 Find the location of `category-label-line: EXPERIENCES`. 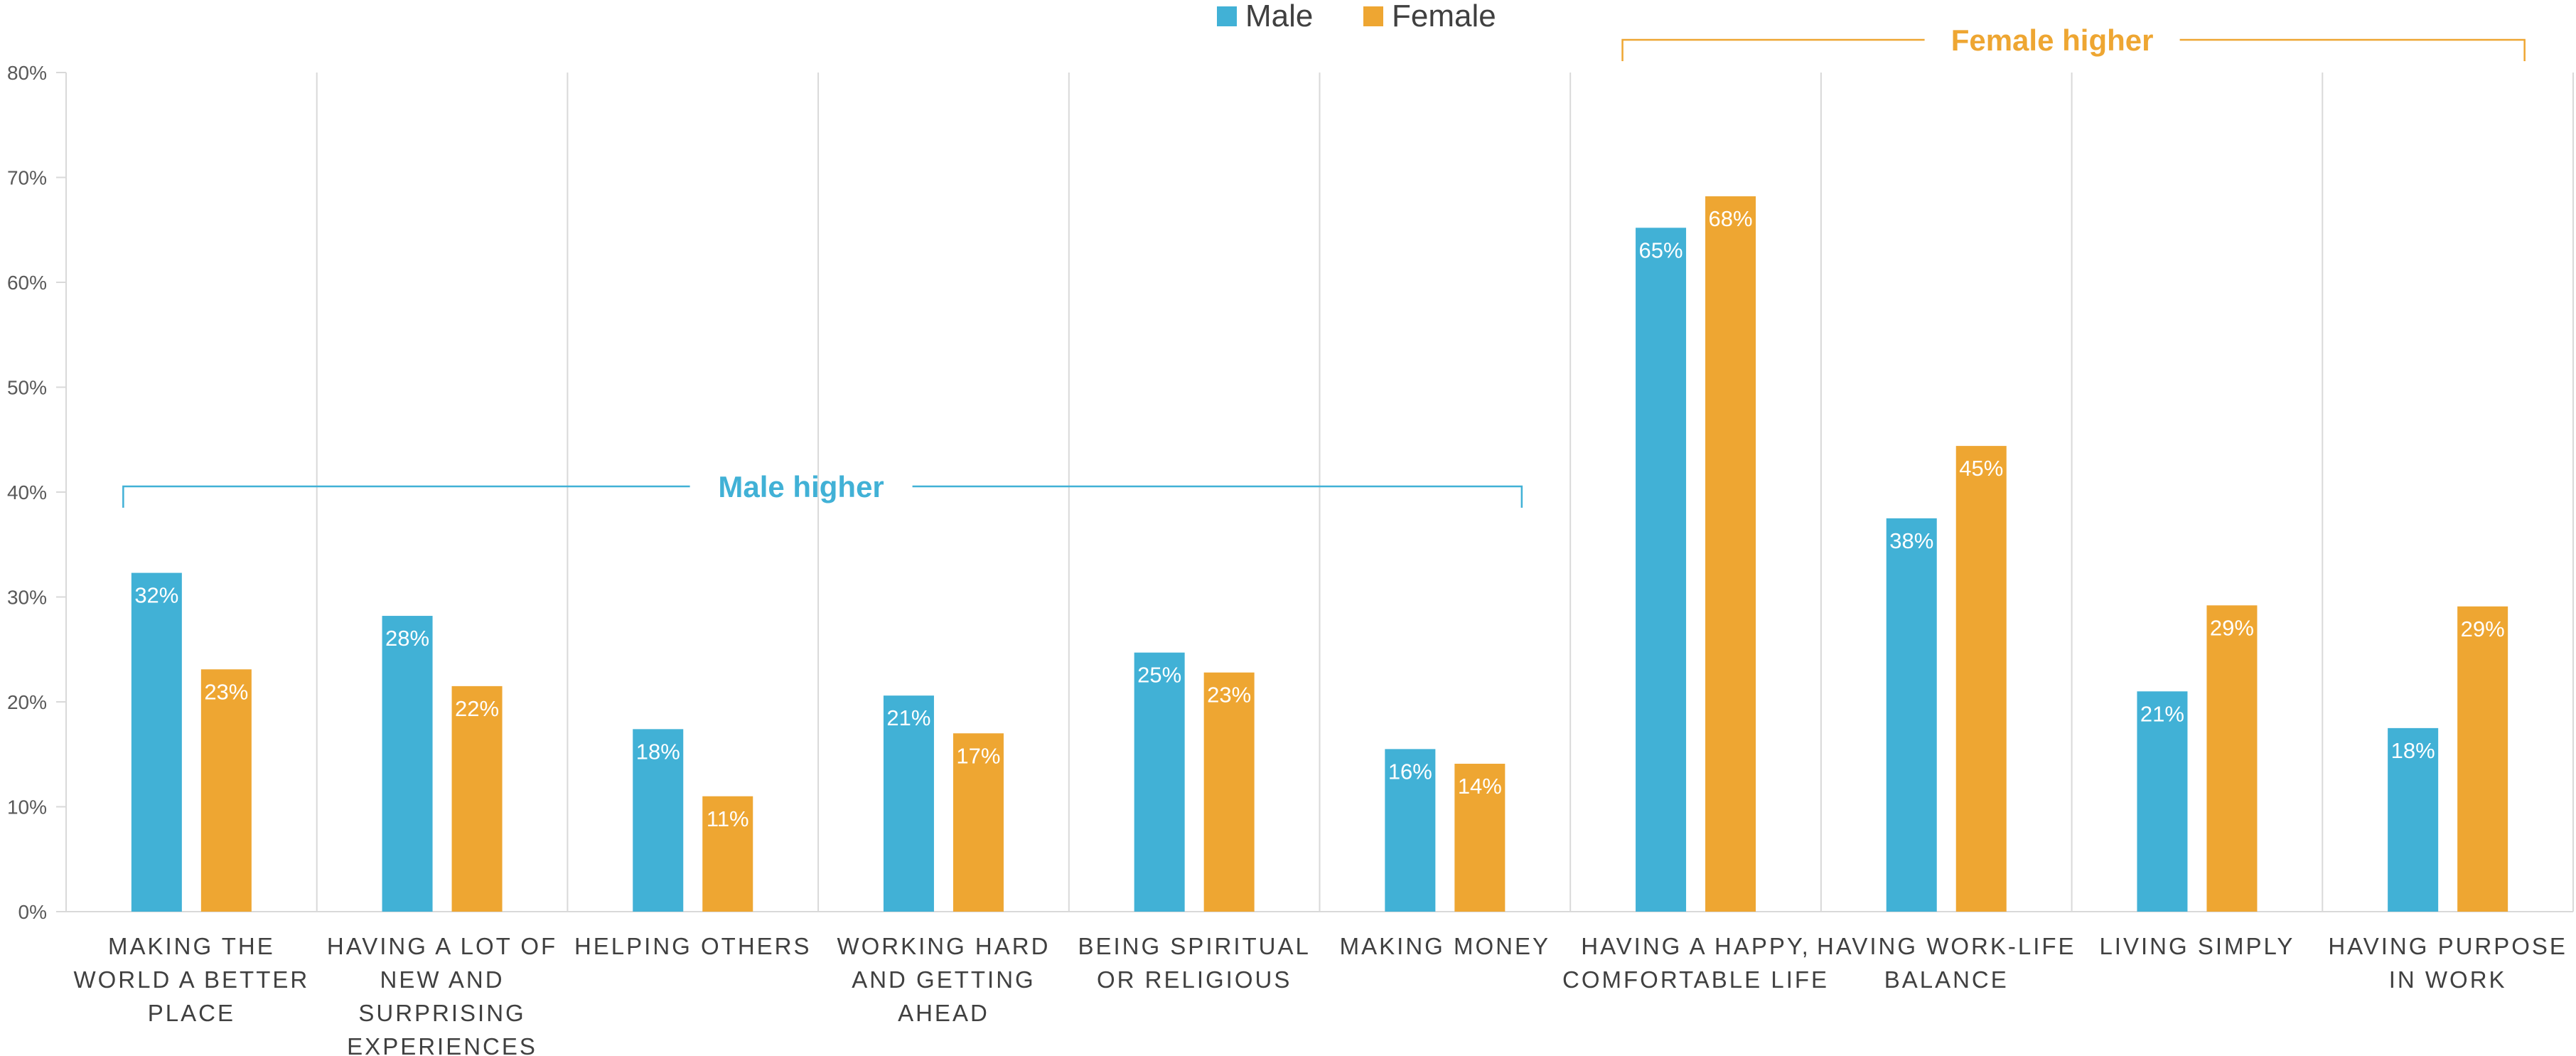

category-label-line: EXPERIENCES is located at coordinates (442, 1044).